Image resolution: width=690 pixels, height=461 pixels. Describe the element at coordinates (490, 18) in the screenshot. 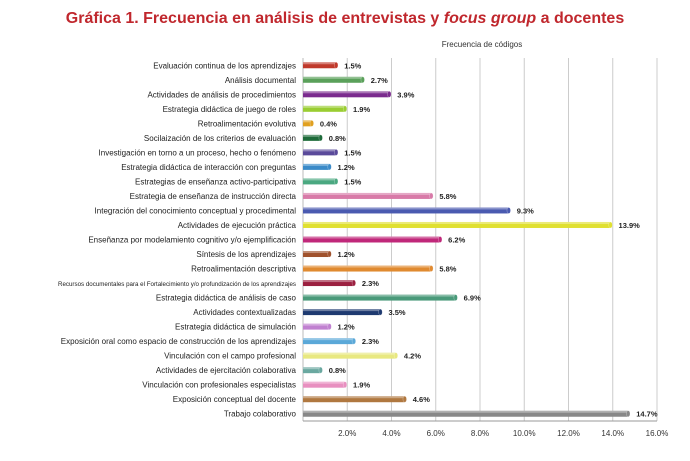

I see `chart-title-italic: focus group` at that location.